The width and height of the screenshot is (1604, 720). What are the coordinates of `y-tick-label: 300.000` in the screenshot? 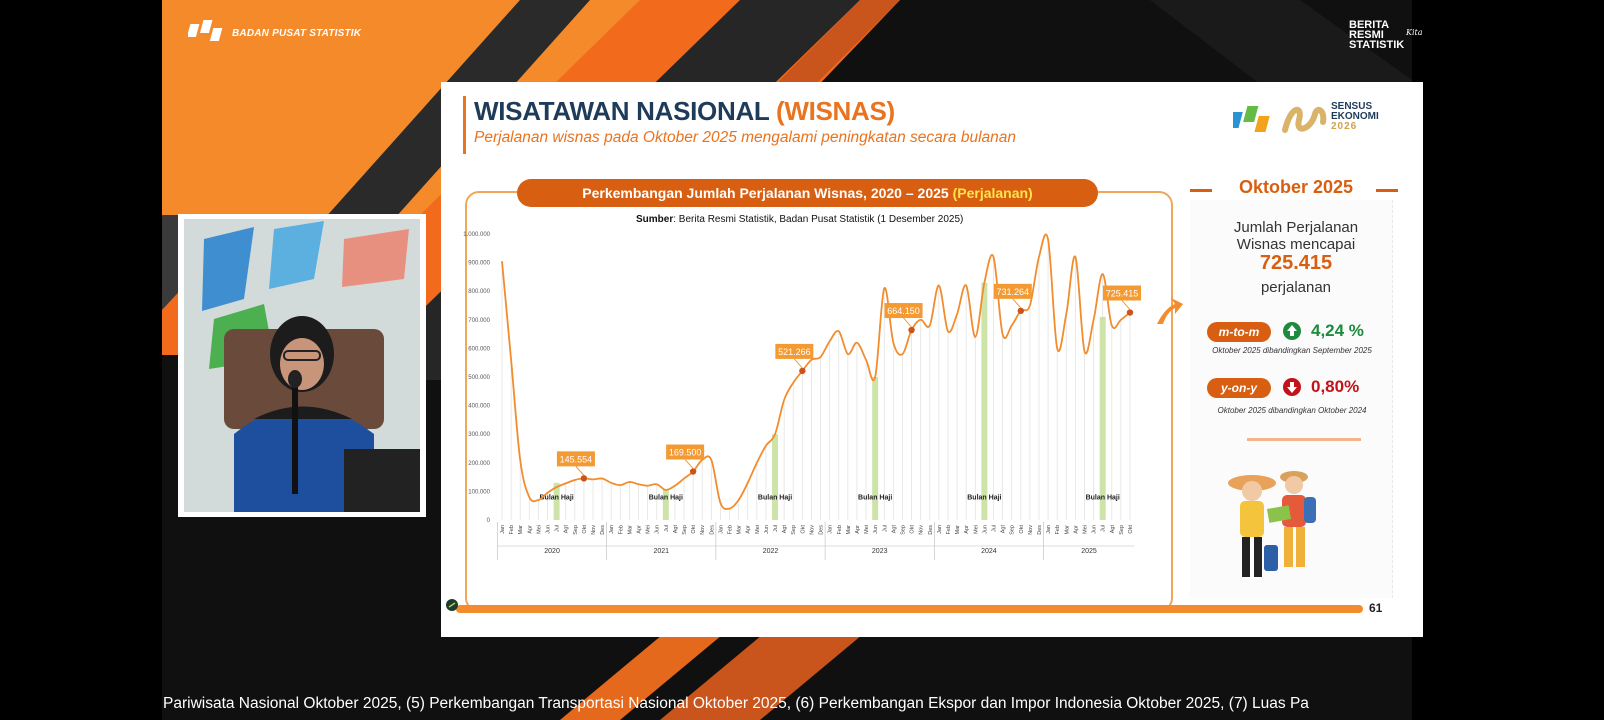 It's located at (479, 435).